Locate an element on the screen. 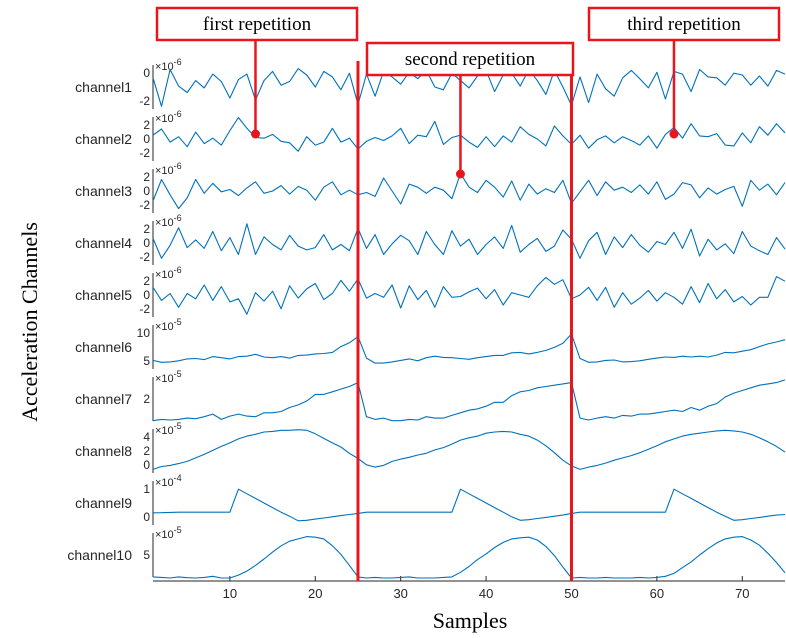 This screenshot has height=638, width=786. channel-plot-5: channel5 ×10⁻⁶ 20-2 is located at coordinates (430, 291).